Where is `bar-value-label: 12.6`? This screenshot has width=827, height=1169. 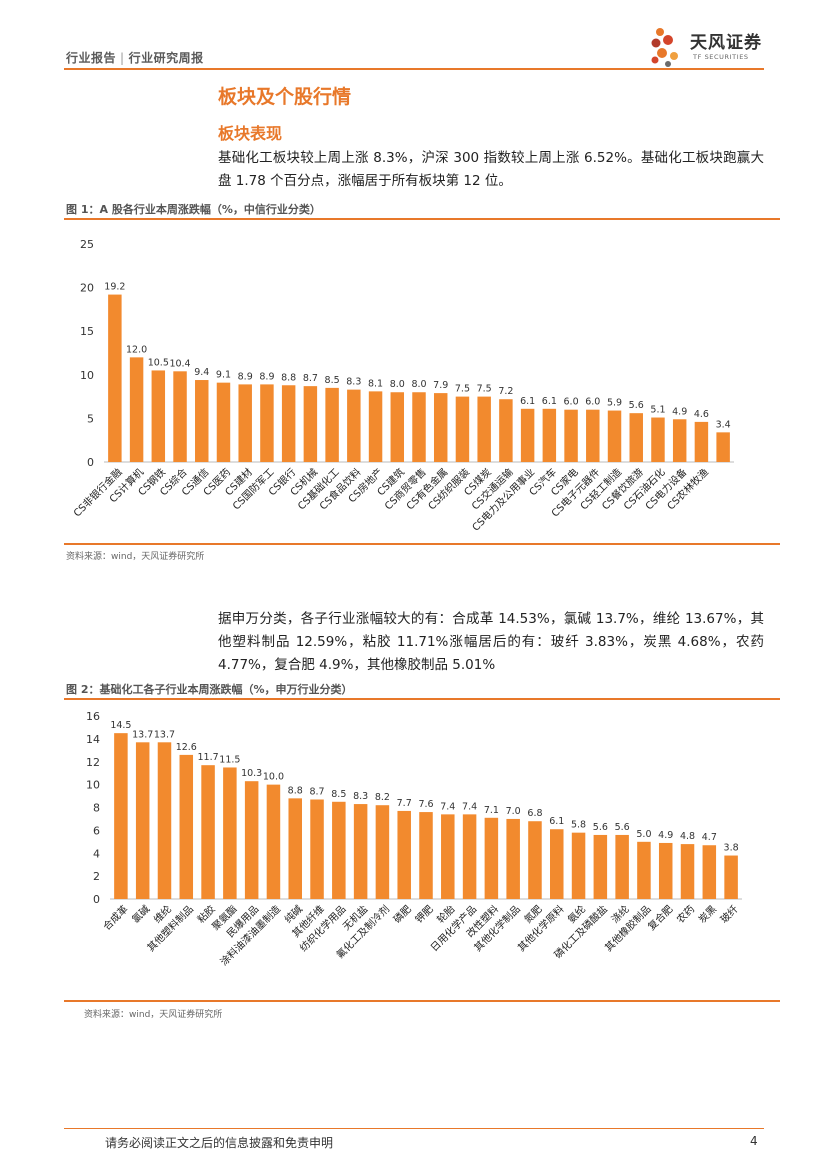 bar-value-label: 12.6 is located at coordinates (186, 747).